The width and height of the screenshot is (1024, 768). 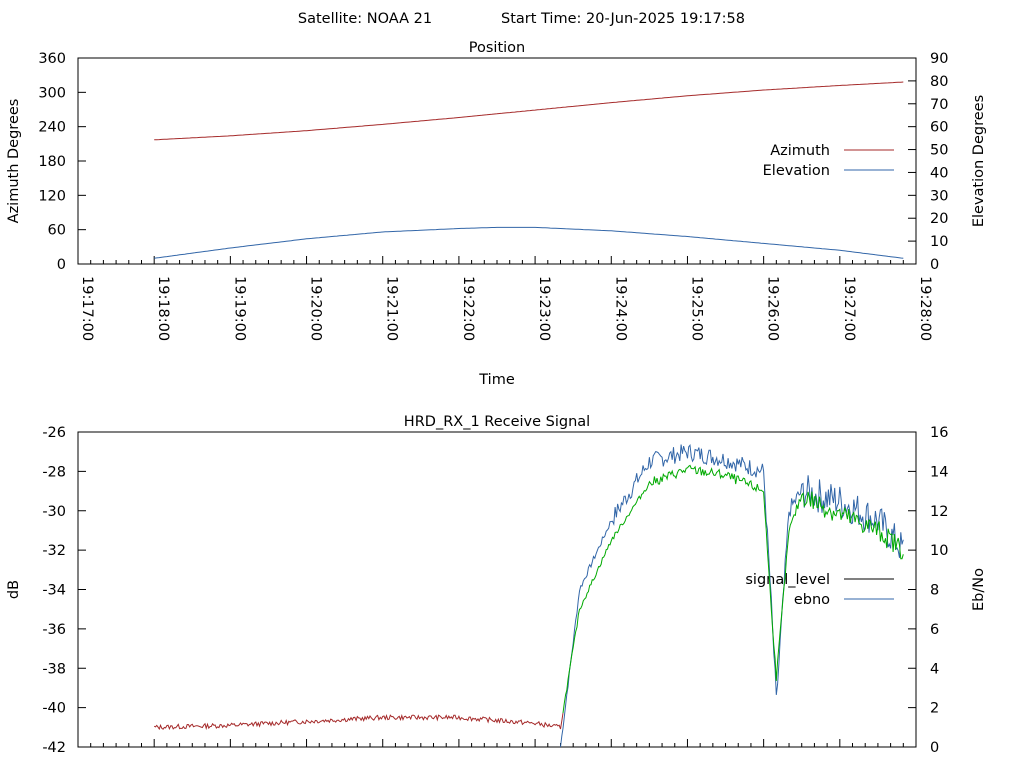 What do you see at coordinates (800, 151) in the screenshot?
I see `legend-label: Azimuth` at bounding box center [800, 151].